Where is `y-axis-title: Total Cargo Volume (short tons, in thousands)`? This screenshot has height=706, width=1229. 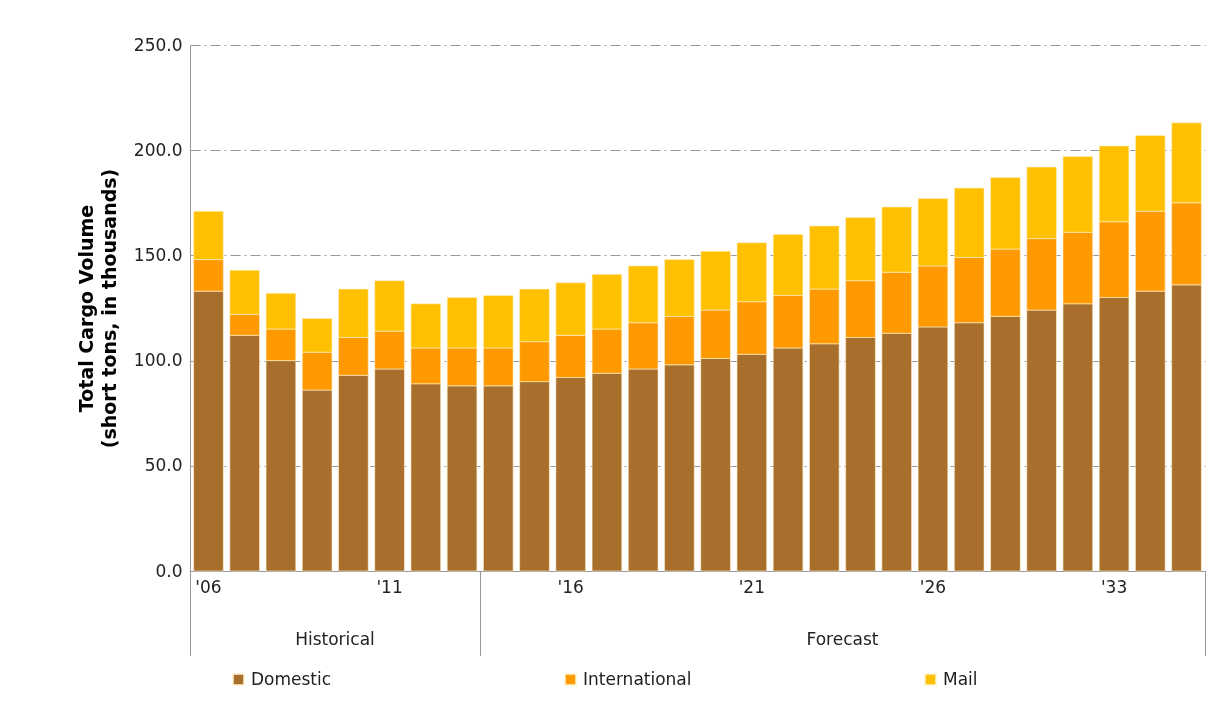
y-axis-title: Total Cargo Volume (short tons, in thousands) is located at coordinates (97, 308).